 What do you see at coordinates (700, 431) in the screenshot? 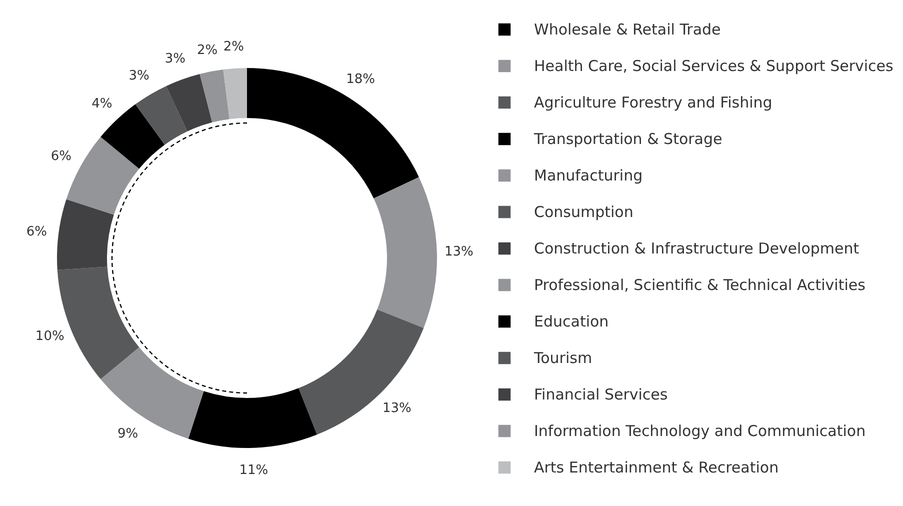
I see `legend-label: Information Technology and Communication` at bounding box center [700, 431].